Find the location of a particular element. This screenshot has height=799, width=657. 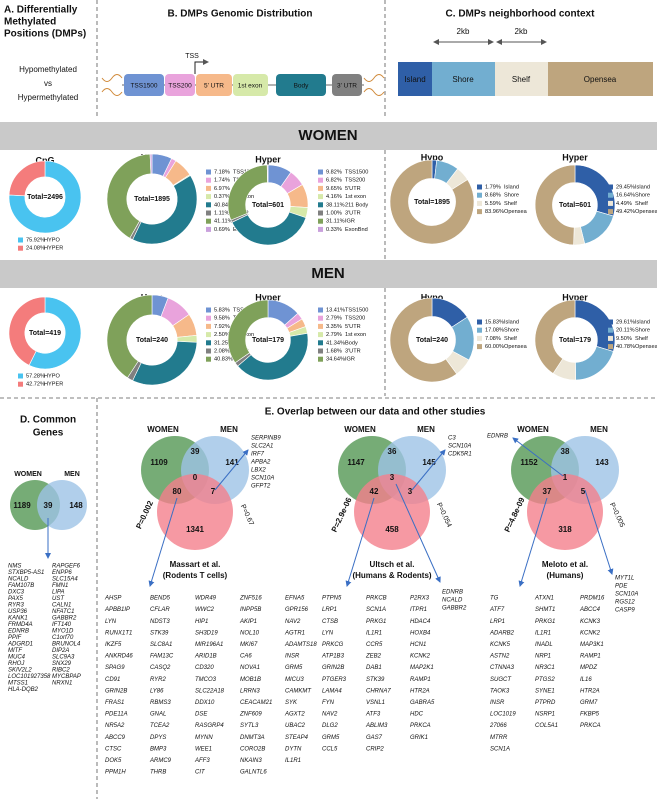

panel-title: D. Common is located at coordinates (48, 420).